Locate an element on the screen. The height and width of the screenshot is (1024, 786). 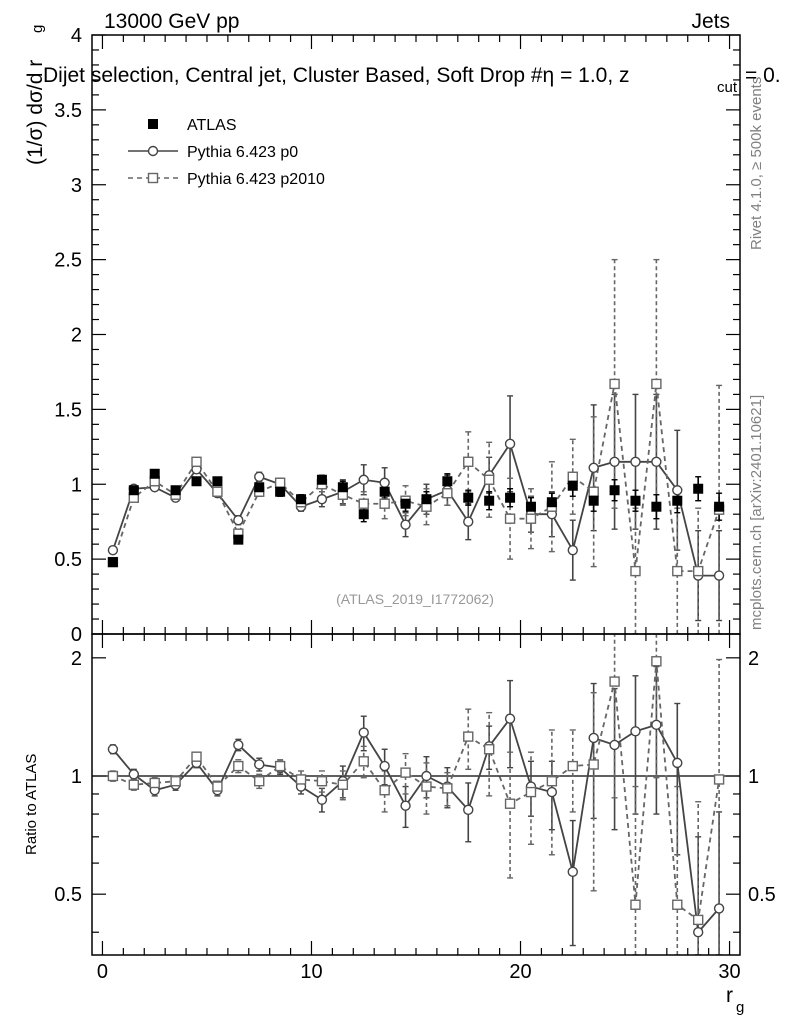
selection-tail: = 0. is located at coordinates (763, 75).